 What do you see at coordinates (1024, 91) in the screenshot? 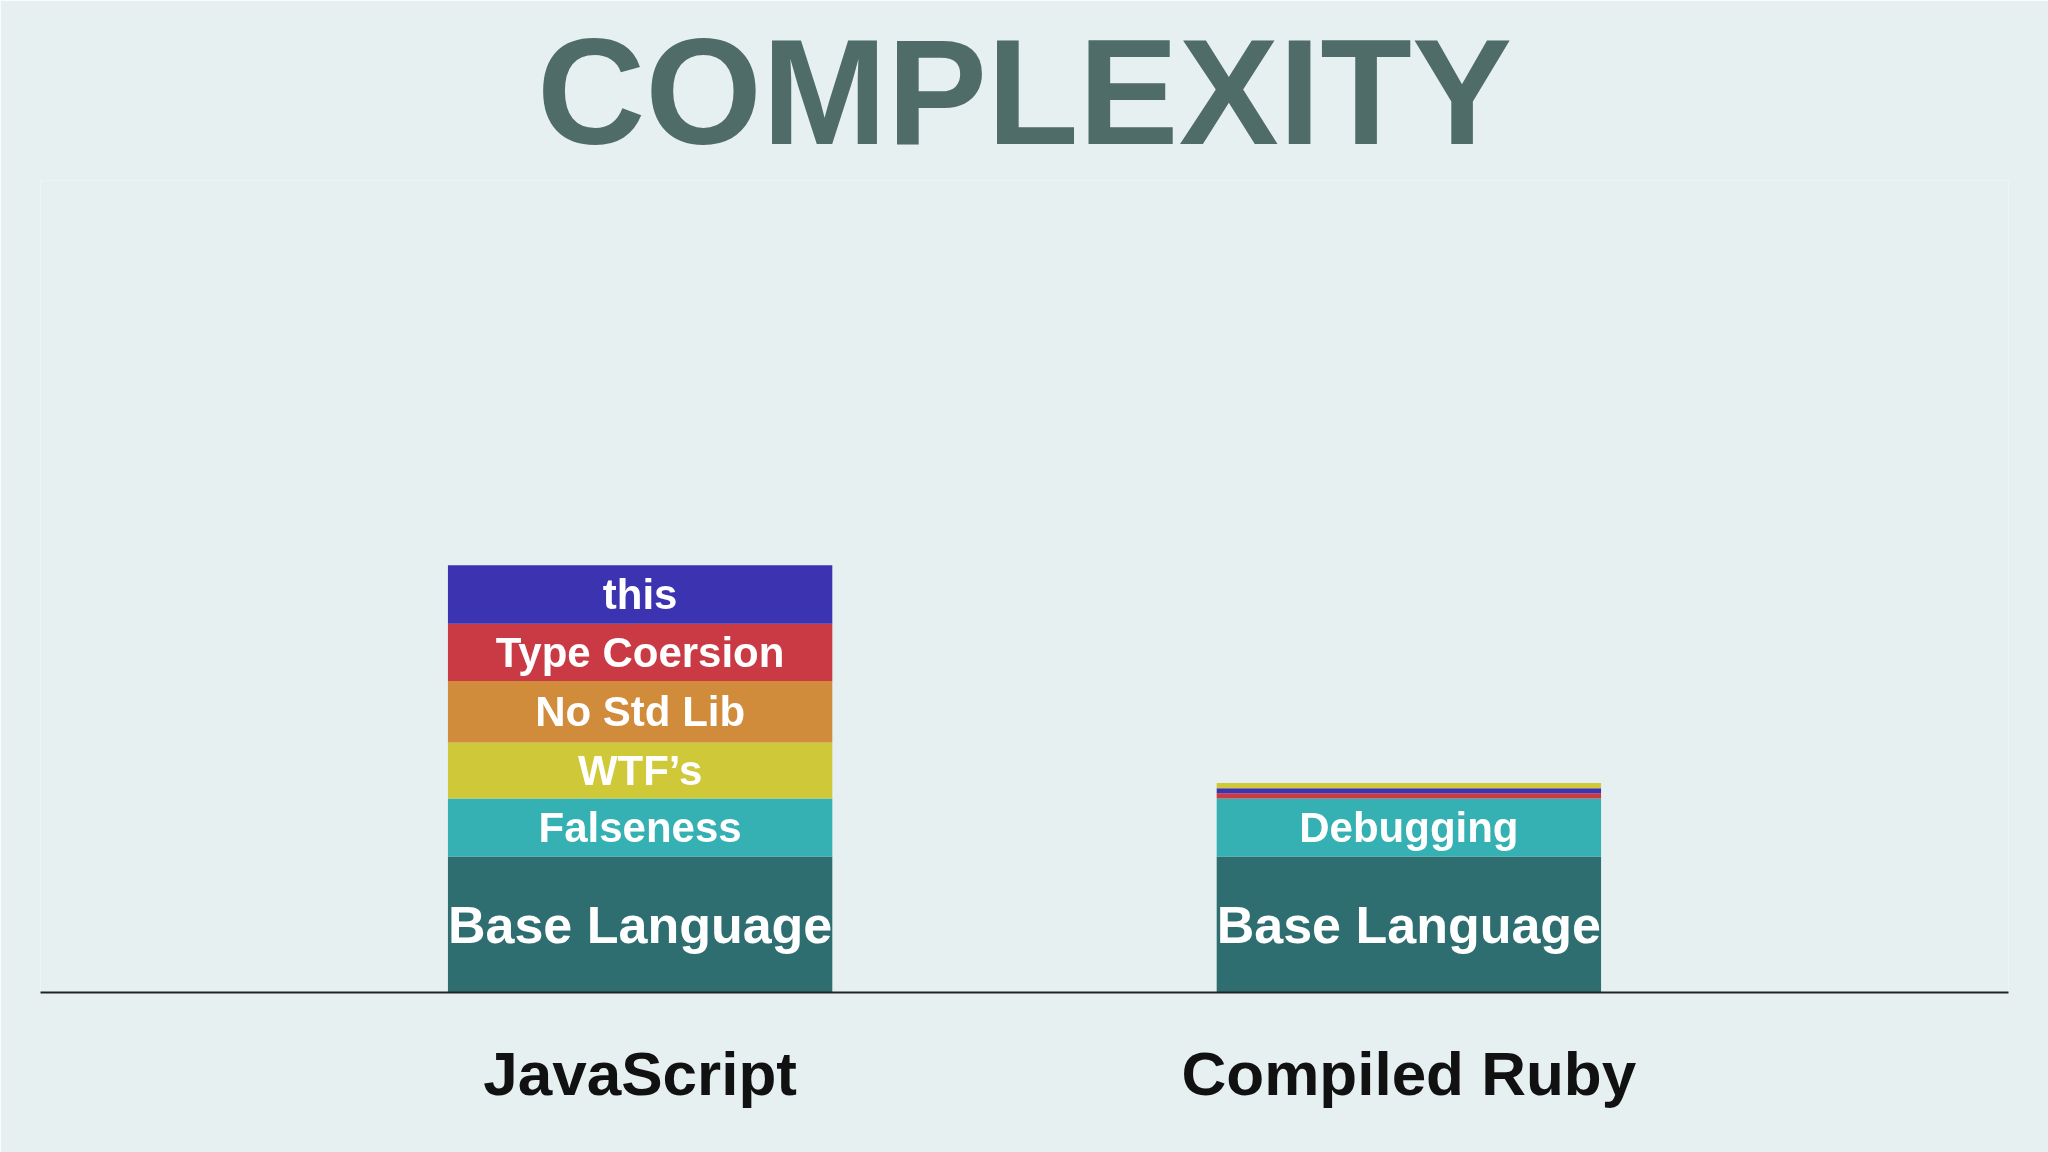
I see `chart-title: COMPLEXITY` at bounding box center [1024, 91].